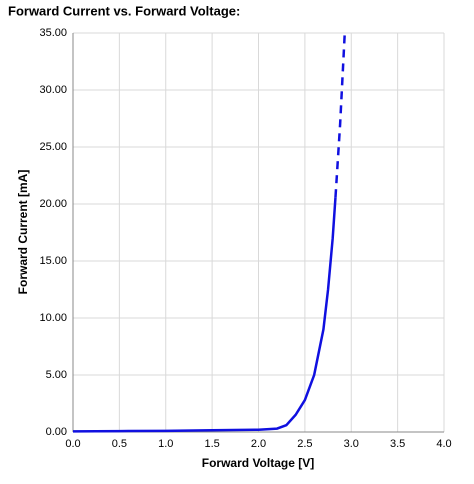 The image size is (474, 484). I want to click on x-tick-label: 2.5, so click(304, 444).